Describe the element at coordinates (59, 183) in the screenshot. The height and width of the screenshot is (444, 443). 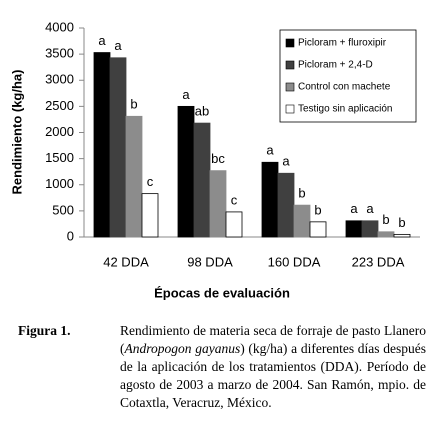
I see `y-tick-label: 1000` at that location.